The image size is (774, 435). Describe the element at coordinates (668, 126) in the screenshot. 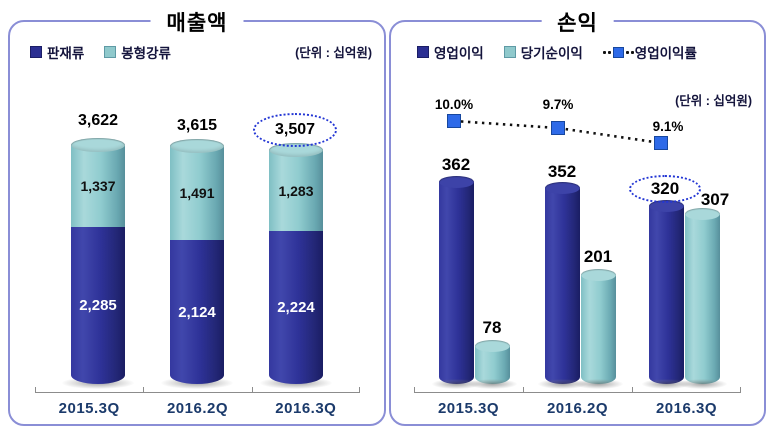

I see `margin-value-2016-3q: 9.1%` at that location.